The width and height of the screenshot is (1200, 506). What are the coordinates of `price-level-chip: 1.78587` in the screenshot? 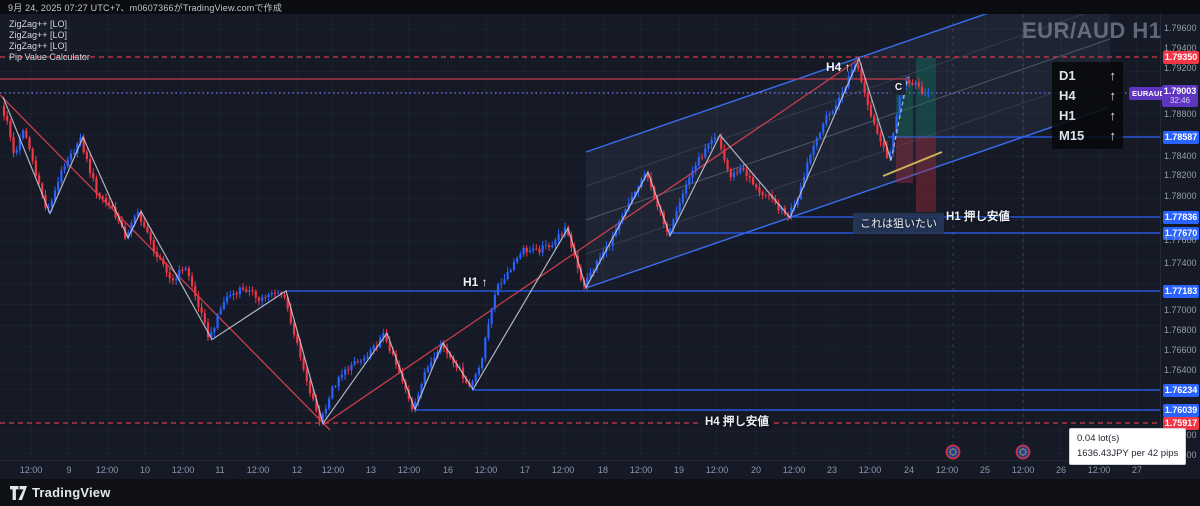 It's located at (1181, 137).